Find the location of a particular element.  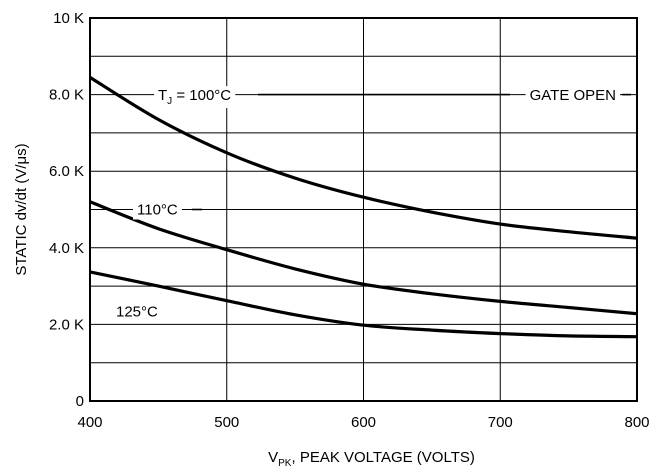

label-tj-100: TJ = 100°C is located at coordinates (194, 97).